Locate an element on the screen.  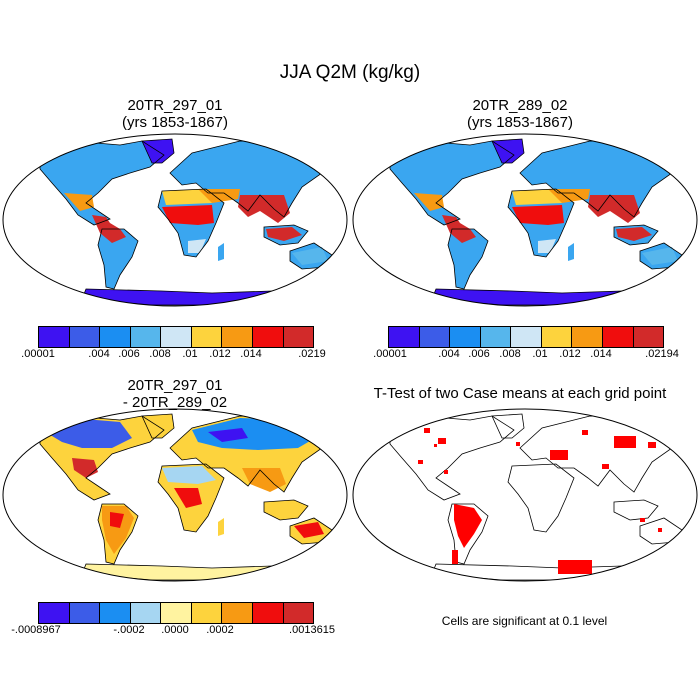
panel-3-title: 20TR_297_01 - 20TR_289_02 is located at coordinates (175, 394).